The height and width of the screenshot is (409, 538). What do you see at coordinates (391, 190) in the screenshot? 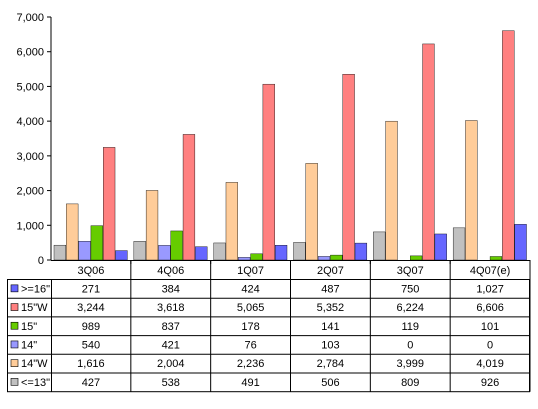
I see `bar-14inw-3q07` at bounding box center [391, 190].